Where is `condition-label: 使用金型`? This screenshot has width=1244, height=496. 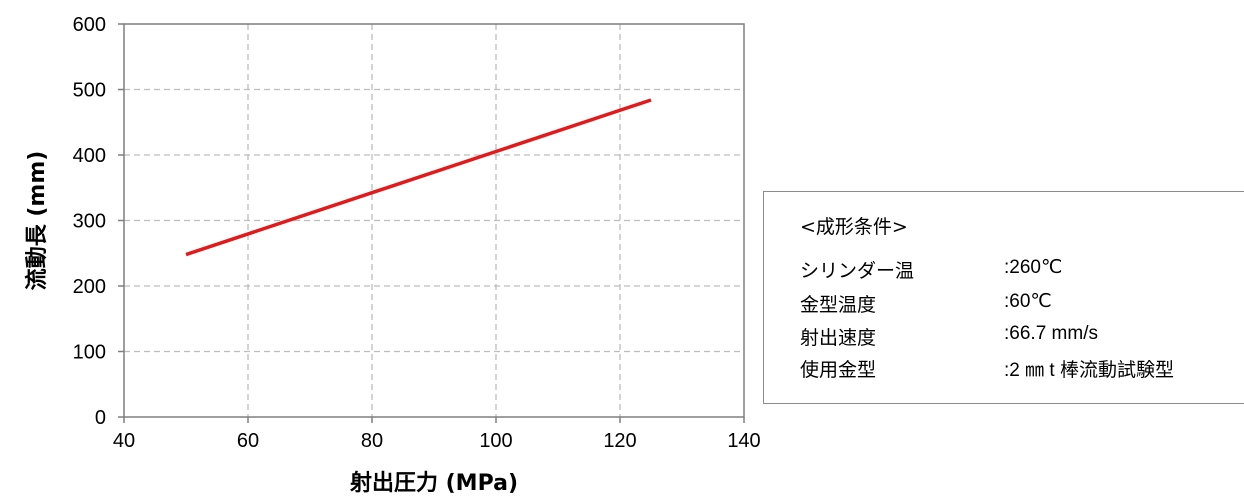
condition-label: 使用金型 is located at coordinates (838, 370).